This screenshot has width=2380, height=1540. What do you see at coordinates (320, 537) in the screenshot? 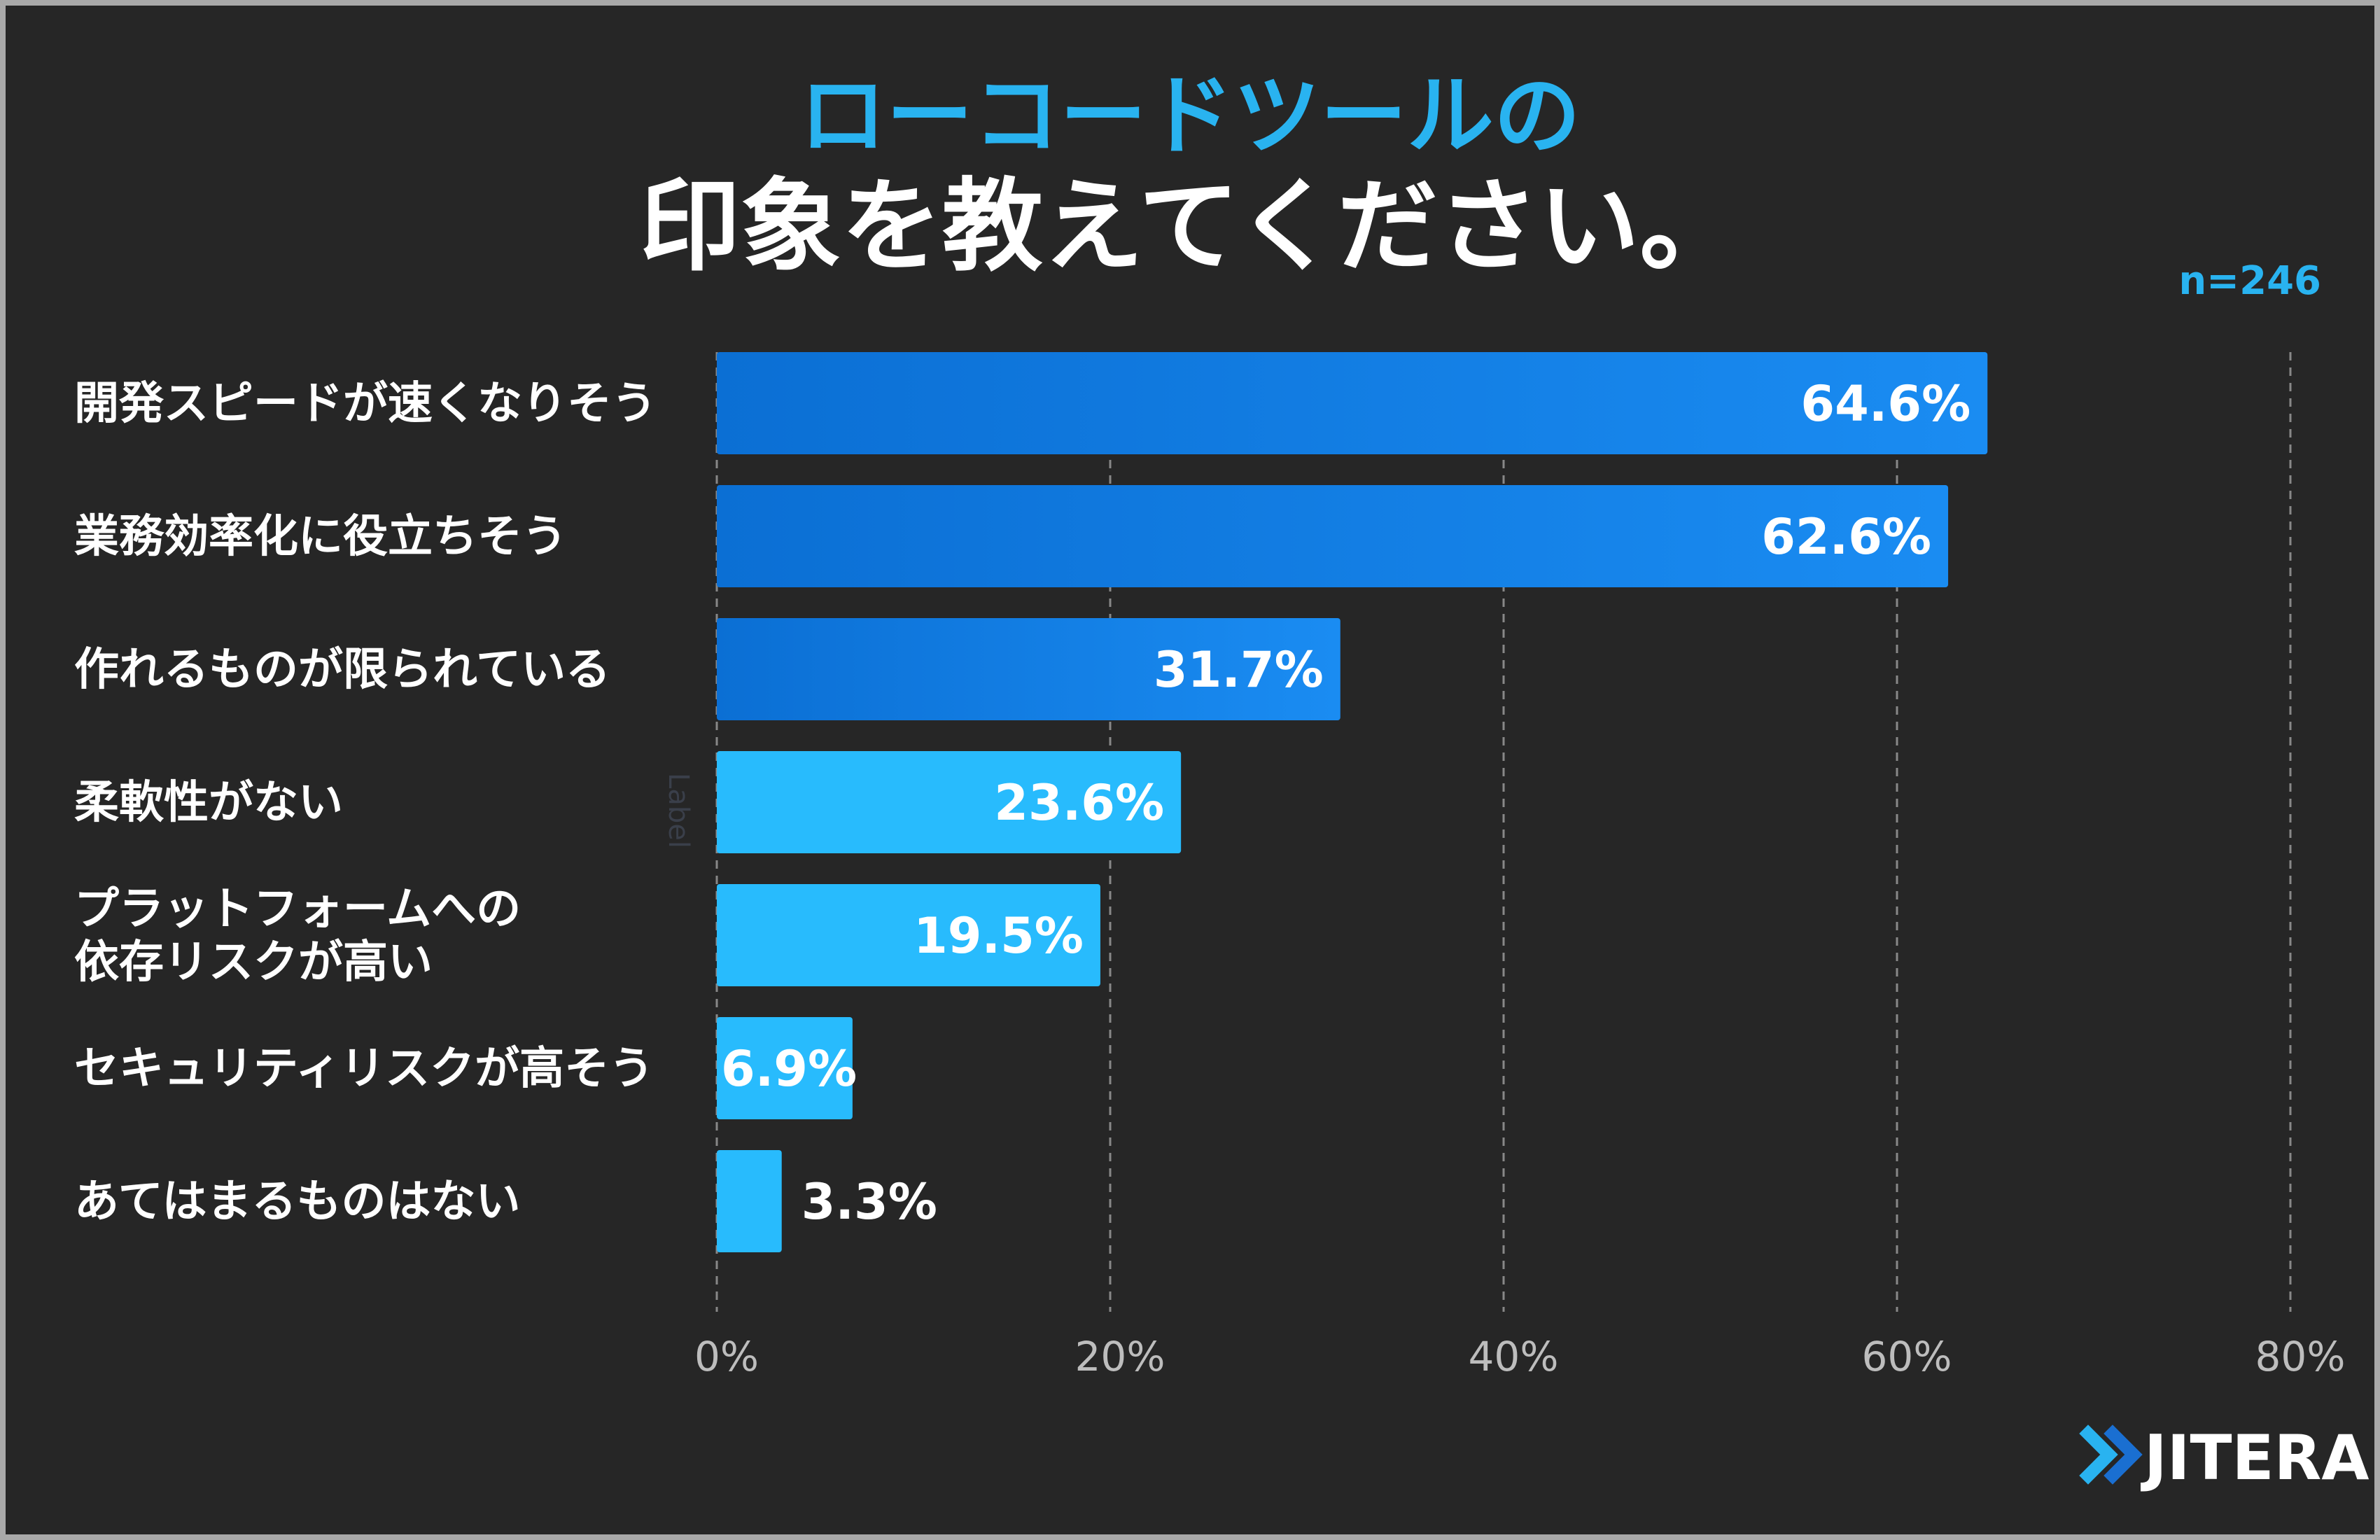
I see `category-label: 業務効率化に役立ちそう` at bounding box center [320, 537].